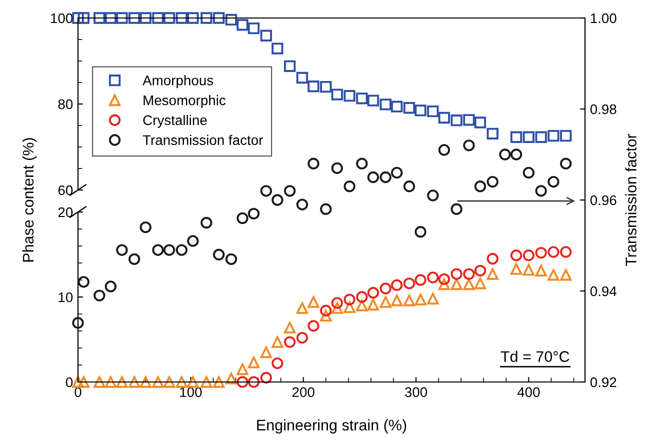 Image resolution: width=656 pixels, height=441 pixels. Describe the element at coordinates (603, 200) in the screenshot. I see `y-tick-label: 0.96` at that location.